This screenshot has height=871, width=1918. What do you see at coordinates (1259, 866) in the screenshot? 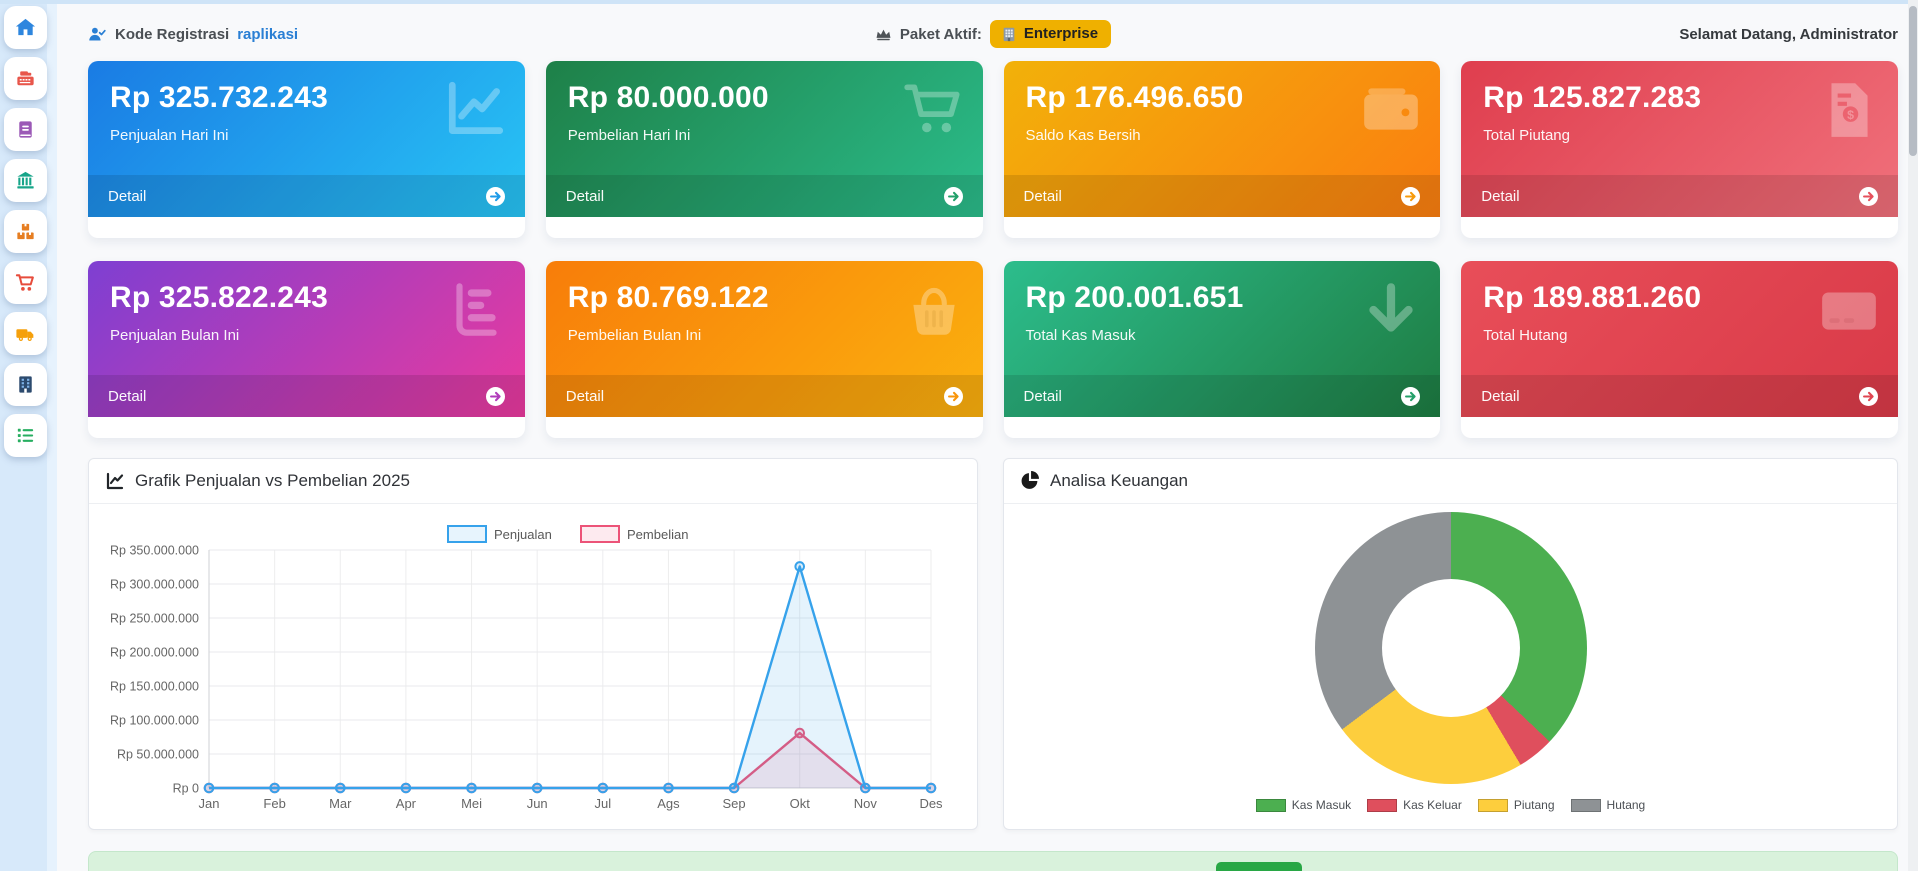
I see `partial-green-button` at bounding box center [1259, 866].